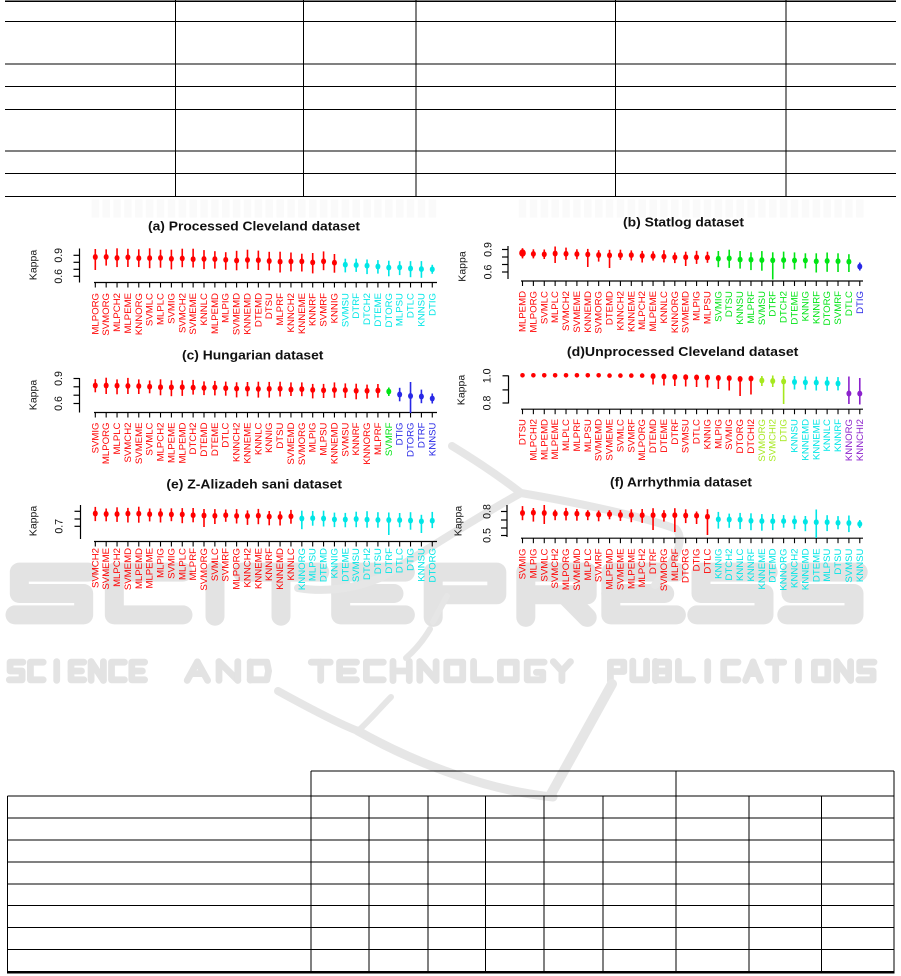  Describe the element at coordinates (117, 567) in the screenshot. I see `svg-text: MLPCH2` at that location.